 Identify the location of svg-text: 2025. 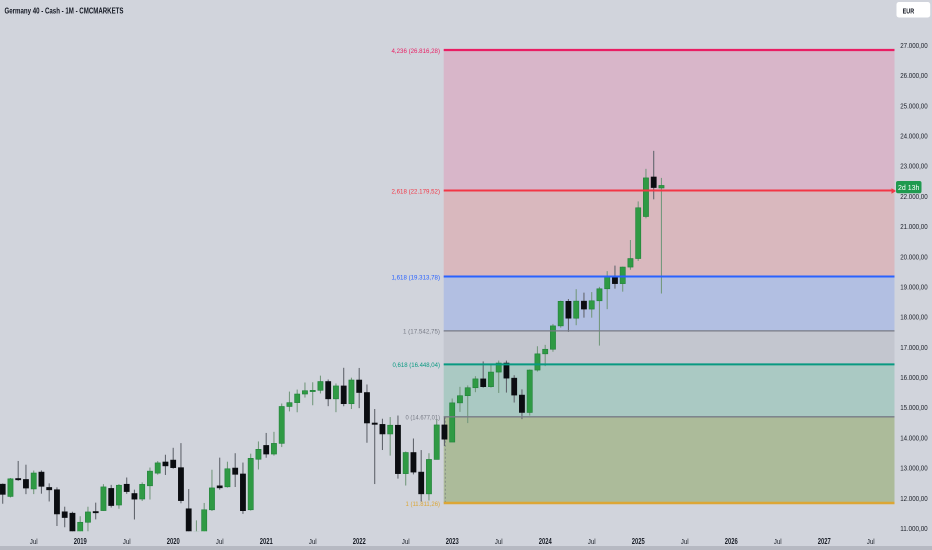
(638, 541).